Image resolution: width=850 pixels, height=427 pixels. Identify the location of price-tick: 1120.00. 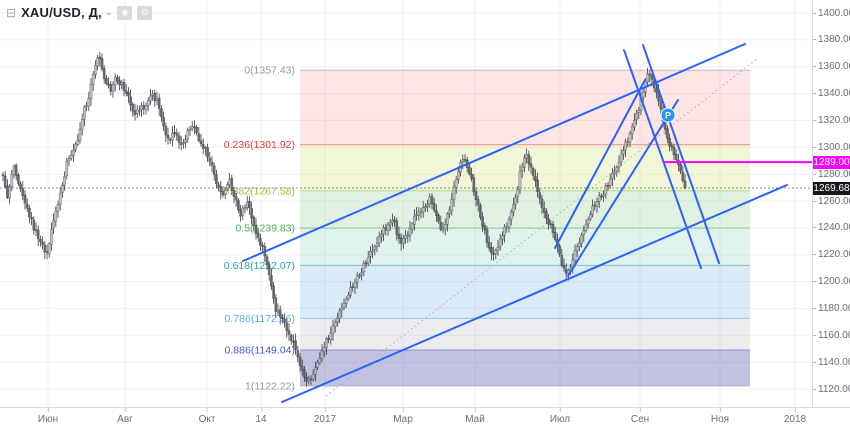
(831, 389).